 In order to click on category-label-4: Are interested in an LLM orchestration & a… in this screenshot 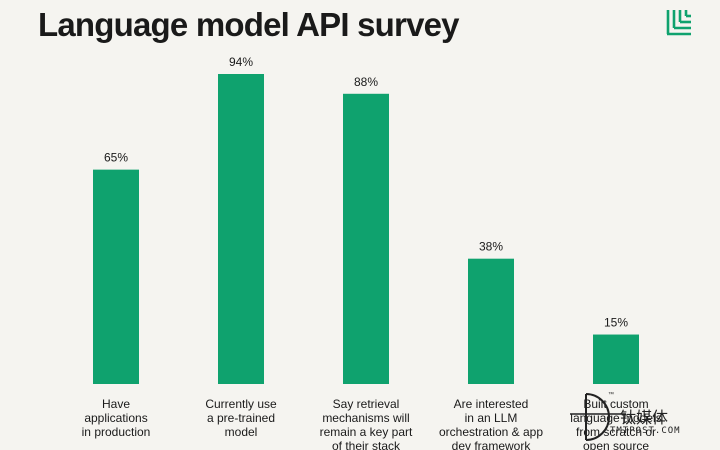, I will do `click(491, 423)`.